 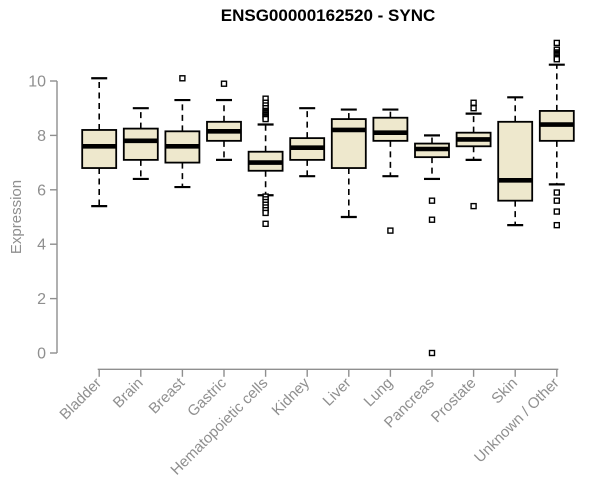 I want to click on x-tick-label: Kidney, so click(x=291, y=396).